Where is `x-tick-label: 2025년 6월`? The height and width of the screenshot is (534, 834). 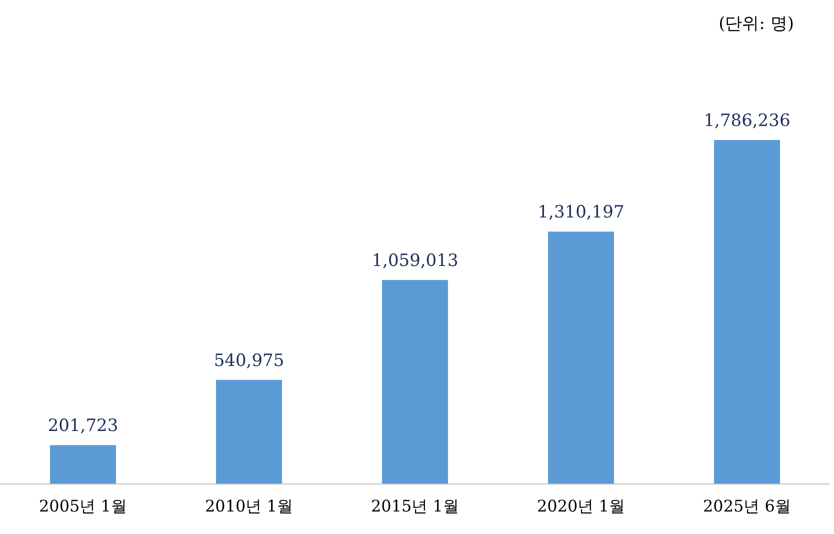
x-tick-label: 2025년 6월 is located at coordinates (747, 506).